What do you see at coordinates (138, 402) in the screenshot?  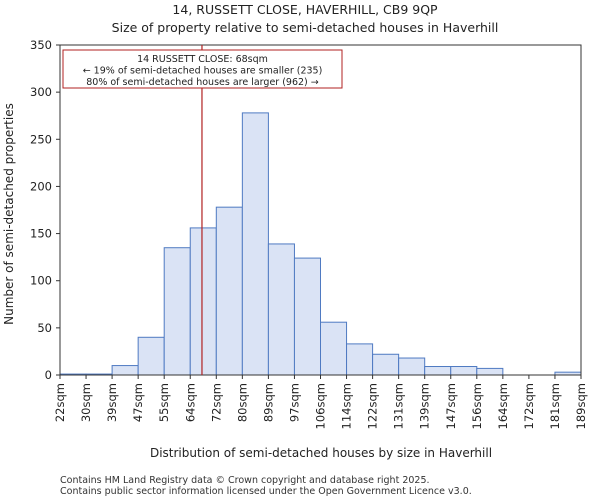 I see `x-tick-label: 47sqm` at bounding box center [138, 402].